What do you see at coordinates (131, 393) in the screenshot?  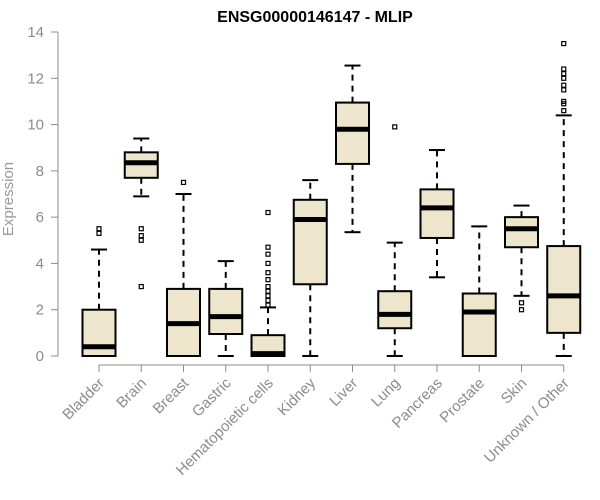 I see `x-tick-label: Brain` at bounding box center [131, 393].